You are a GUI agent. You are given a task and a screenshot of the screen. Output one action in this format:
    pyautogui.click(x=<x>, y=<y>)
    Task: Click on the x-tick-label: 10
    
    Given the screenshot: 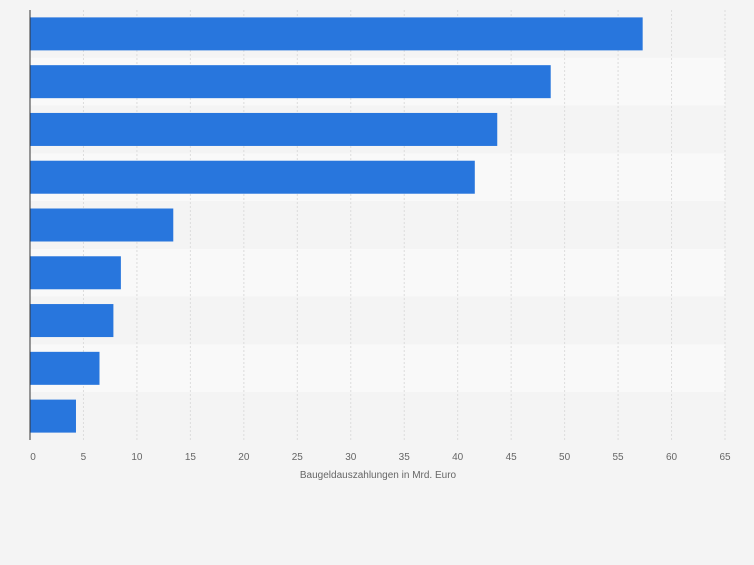 What is the action you would take?
    pyautogui.click(x=137, y=457)
    